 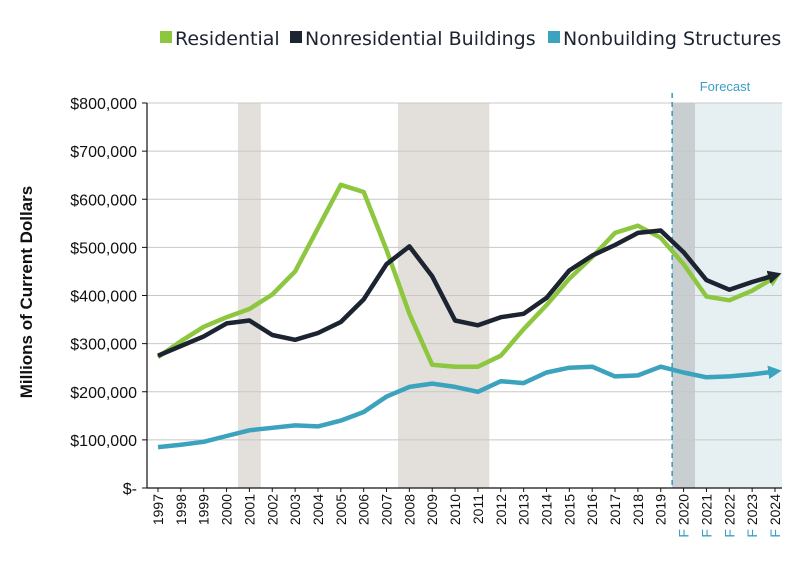 I want to click on x-tick-label: 2002, so click(x=272, y=509).